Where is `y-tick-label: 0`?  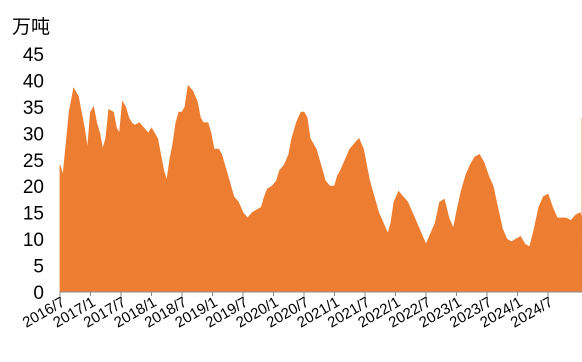 y-tick-label: 0 is located at coordinates (38, 293).